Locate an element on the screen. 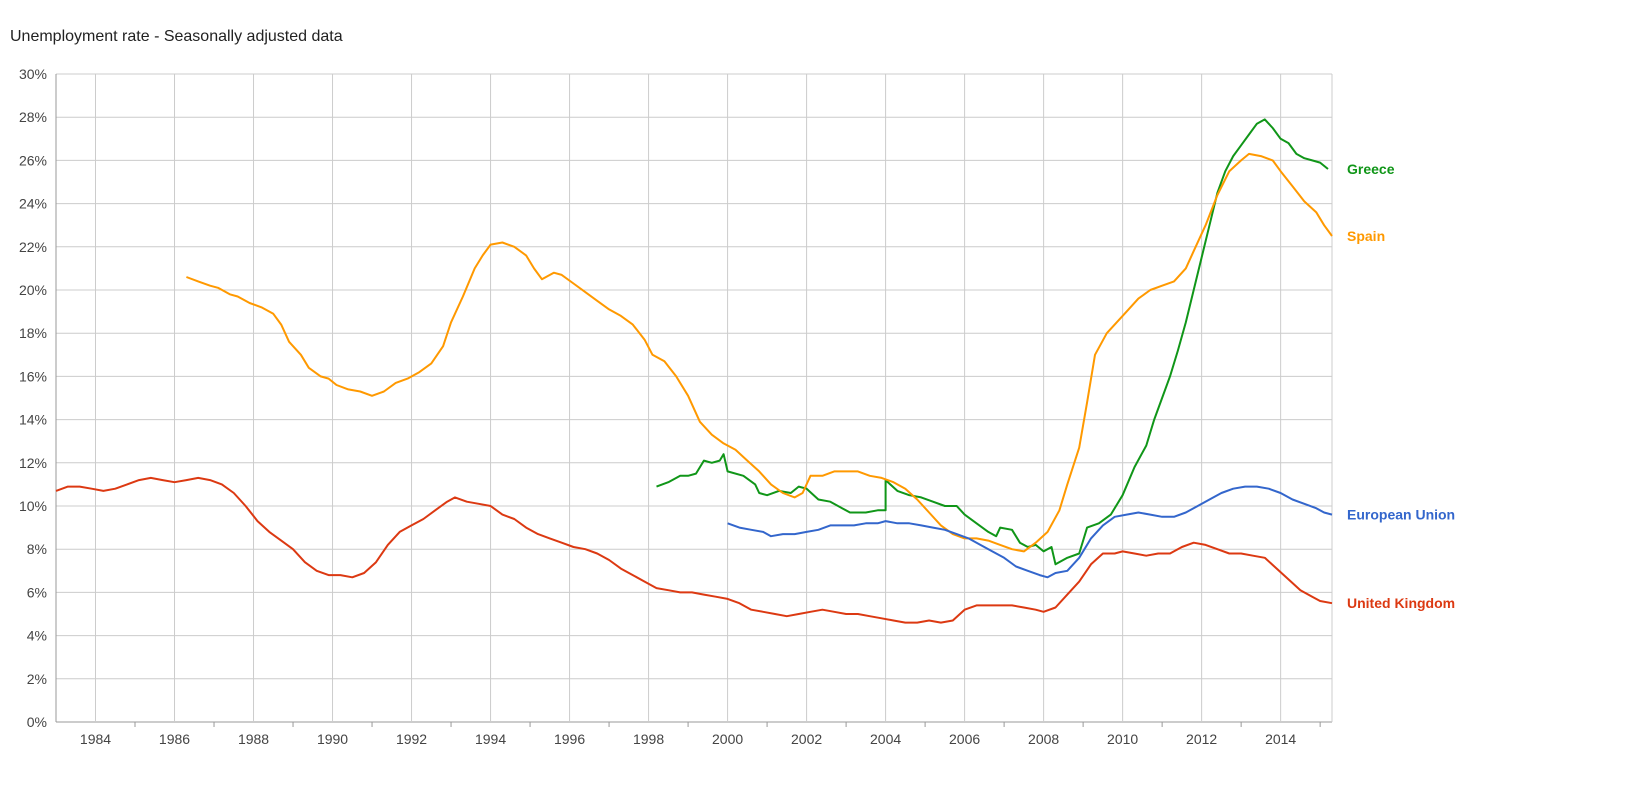 The width and height of the screenshot is (1643, 785). y-tick-label: 14% is located at coordinates (33, 420).